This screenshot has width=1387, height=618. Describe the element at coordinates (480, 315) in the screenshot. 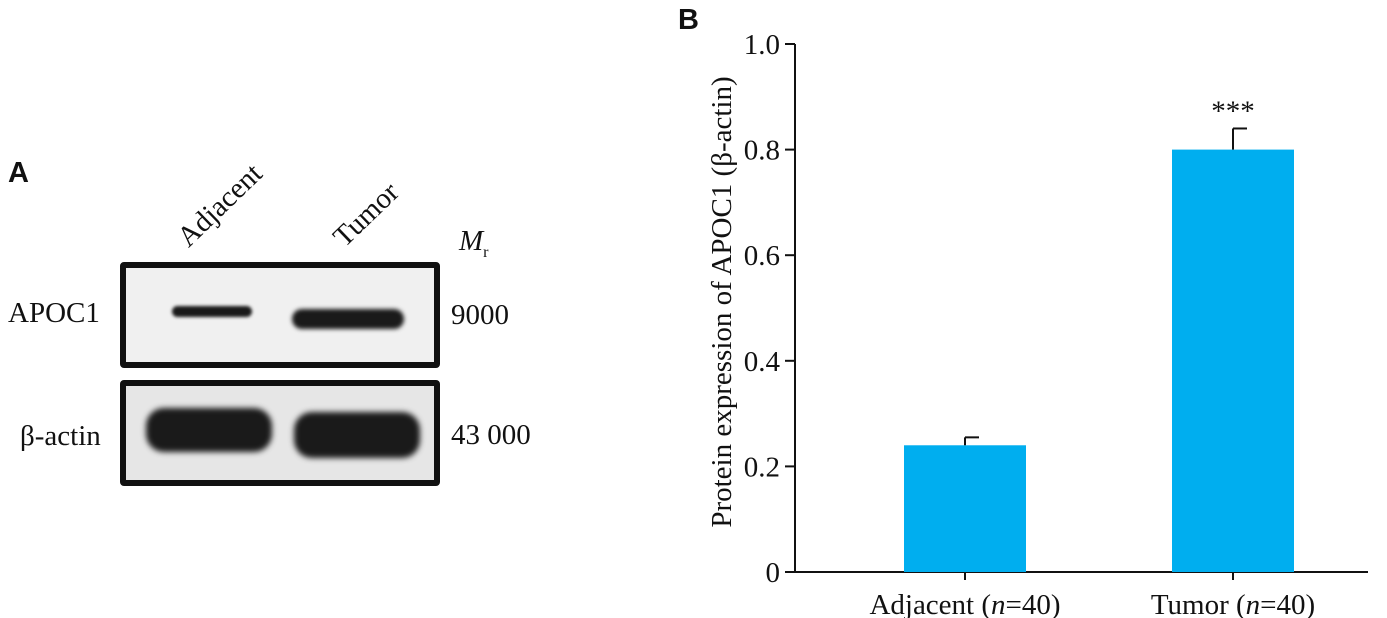

I see `mw-label-apoc1: 9000` at that location.